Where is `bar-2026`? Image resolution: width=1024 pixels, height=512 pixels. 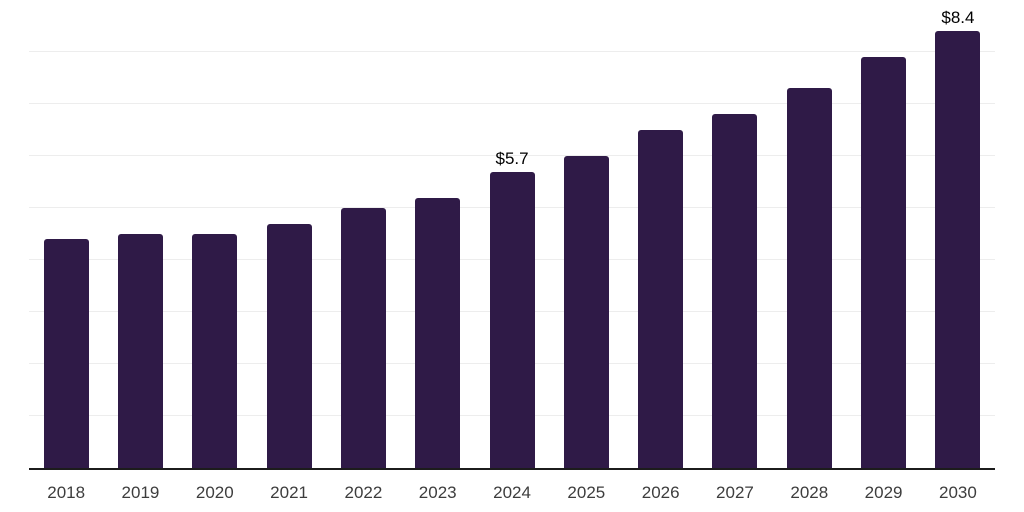
bar-2026 is located at coordinates (661, 299).